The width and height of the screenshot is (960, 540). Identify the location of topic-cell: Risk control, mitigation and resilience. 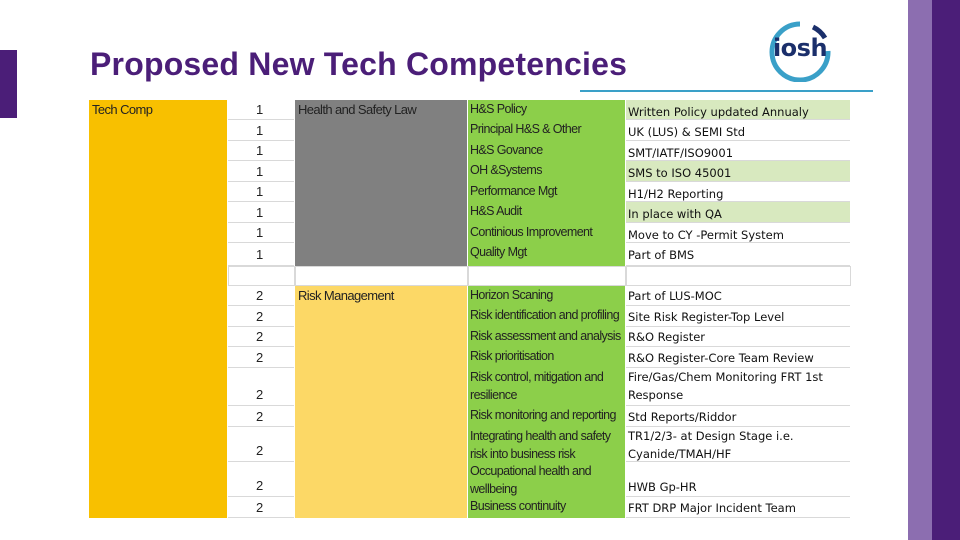
(546, 387).